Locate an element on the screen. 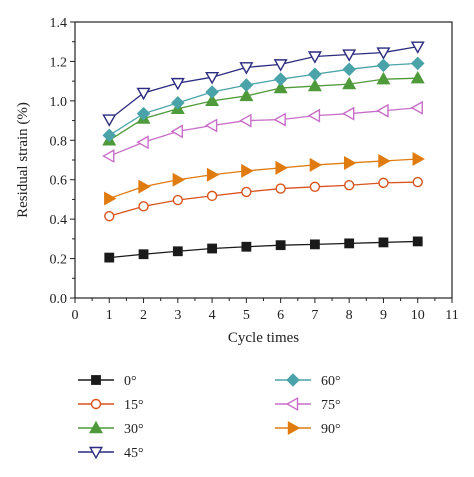 The height and width of the screenshot is (477, 474). y-tick-label: 1.4 is located at coordinates (59, 23).